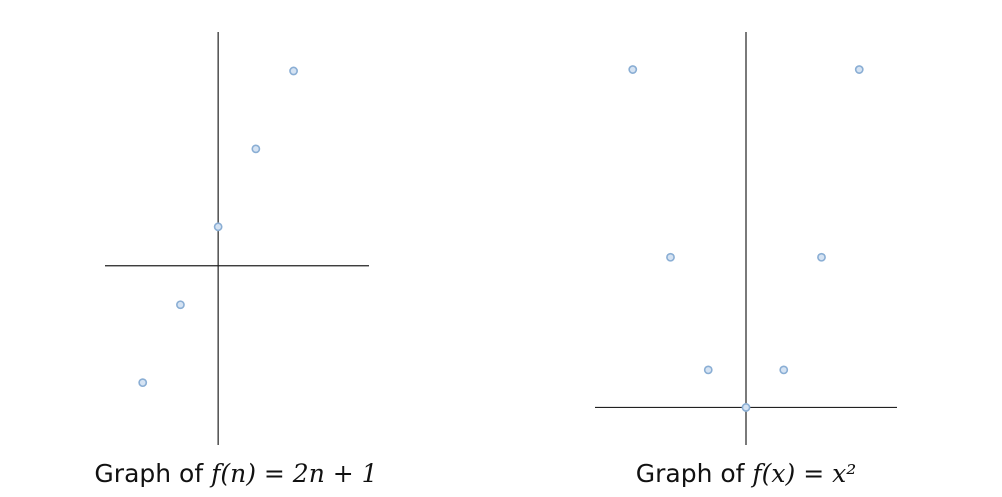 This screenshot has height=497, width=1002. I want to click on chart-caption: Graph of f(n) = 2n + 1, so click(235, 473).